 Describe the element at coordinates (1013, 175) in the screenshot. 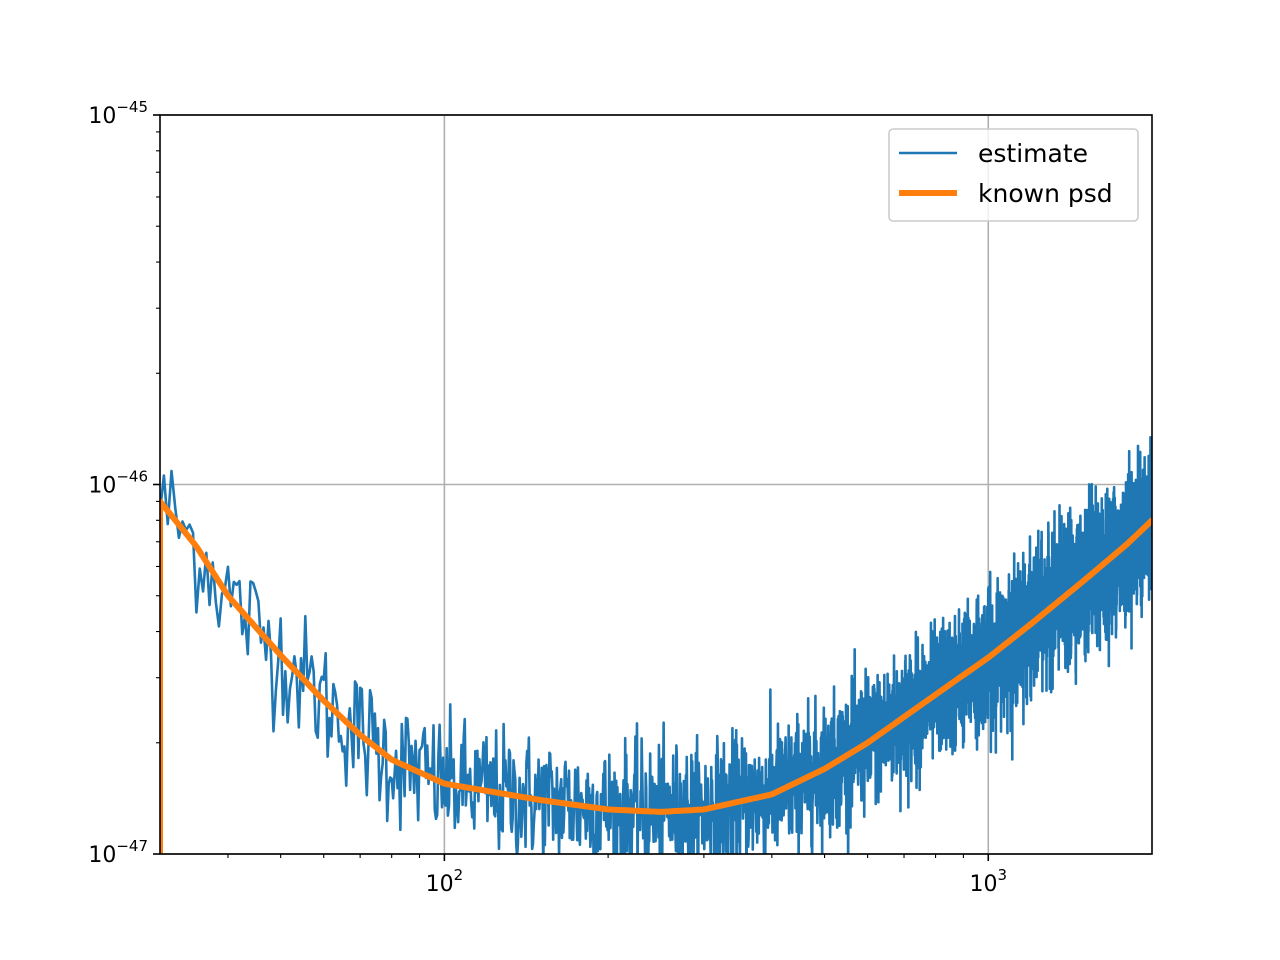

I see `legend: estimate known psd` at that location.